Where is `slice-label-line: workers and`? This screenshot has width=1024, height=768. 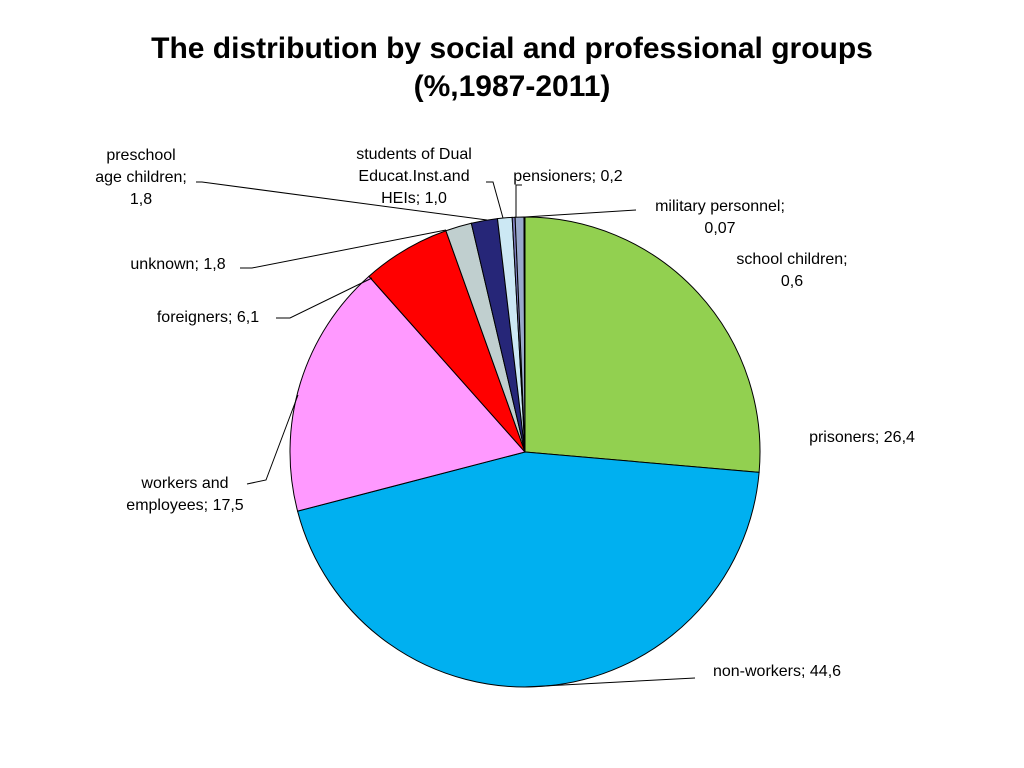 slice-label-line: workers and is located at coordinates (184, 483).